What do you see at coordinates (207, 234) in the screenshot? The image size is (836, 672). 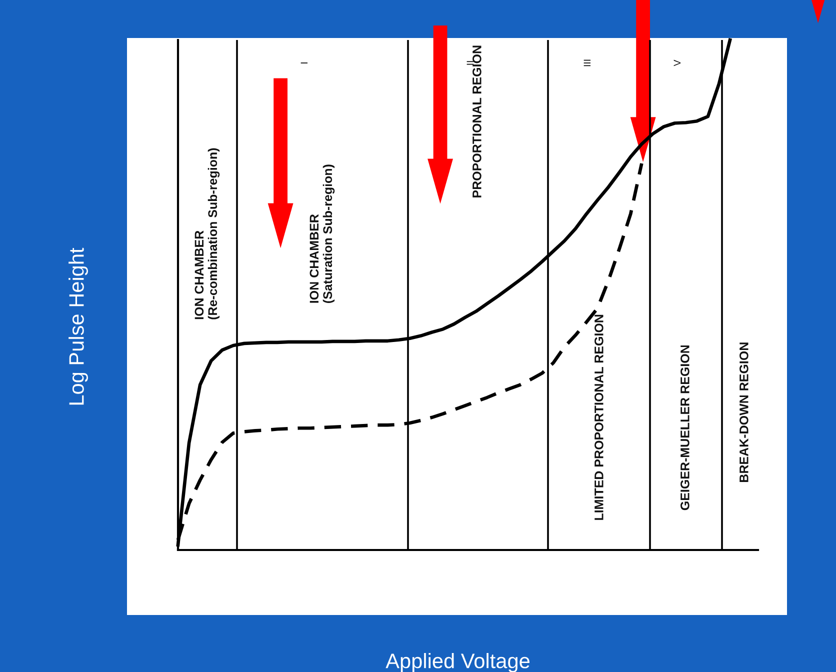 I see `annotation: ION CHAMBER (Re-combination Sub-region)` at bounding box center [207, 234].